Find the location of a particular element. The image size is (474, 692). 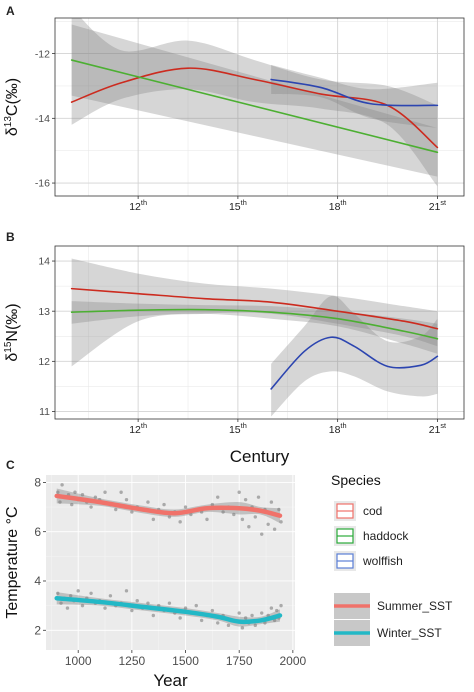

y-axis-title-symbol: δ is located at coordinates (12, 357).